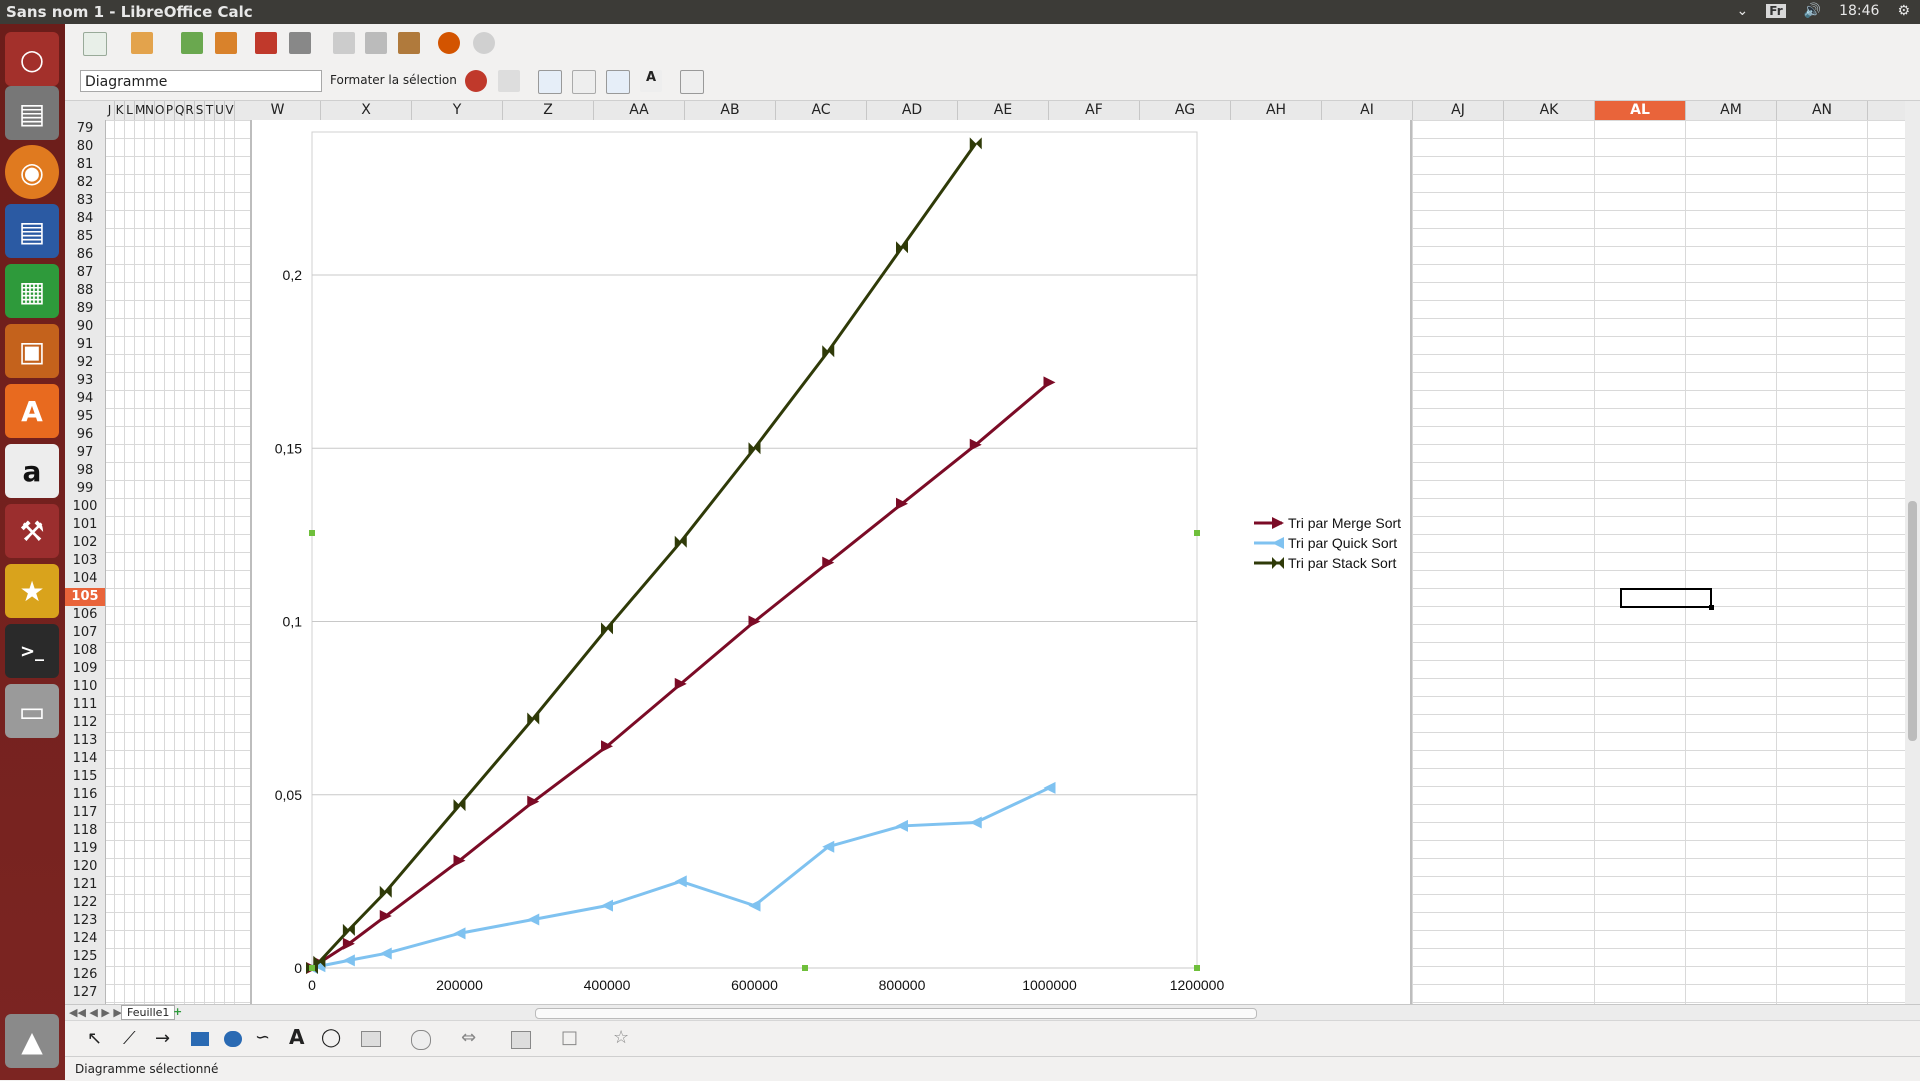  Describe the element at coordinates (85, 812) in the screenshot. I see `row-header-117: 117` at that location.